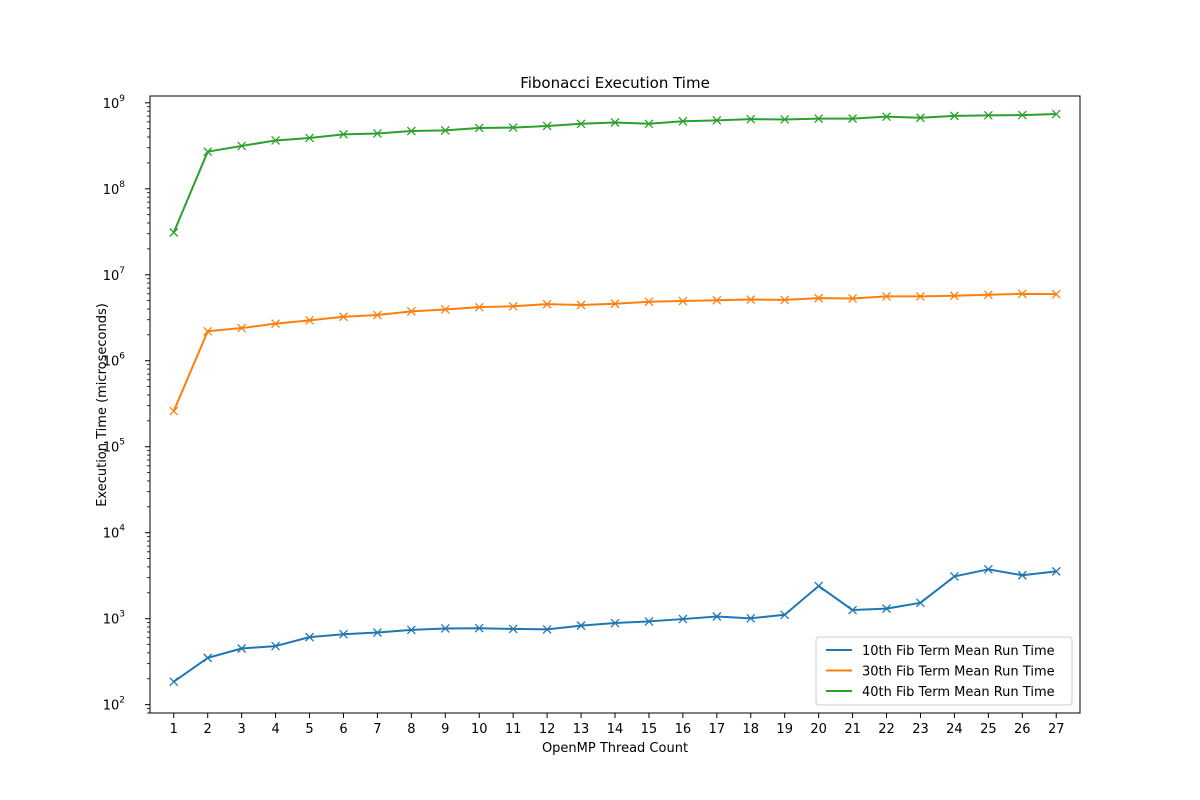  I want to click on x-tick-label-26: 26, so click(1022, 729).